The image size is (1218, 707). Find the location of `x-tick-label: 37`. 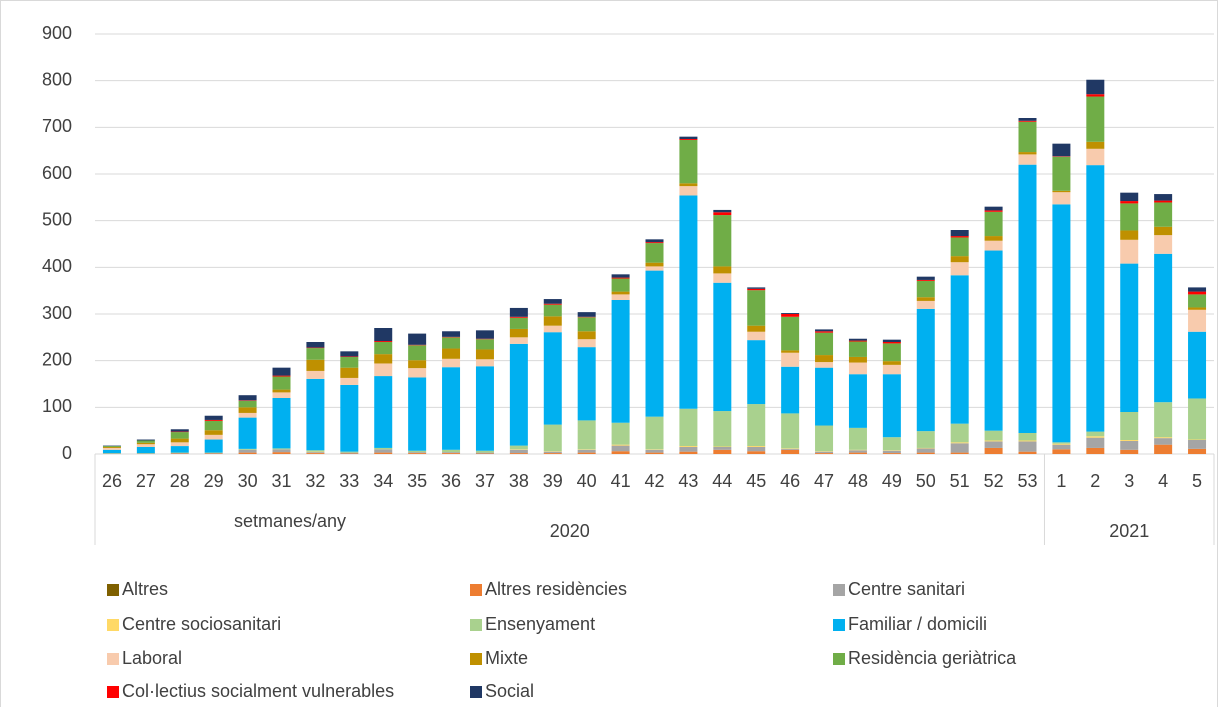

x-tick-label: 37 is located at coordinates (485, 481).